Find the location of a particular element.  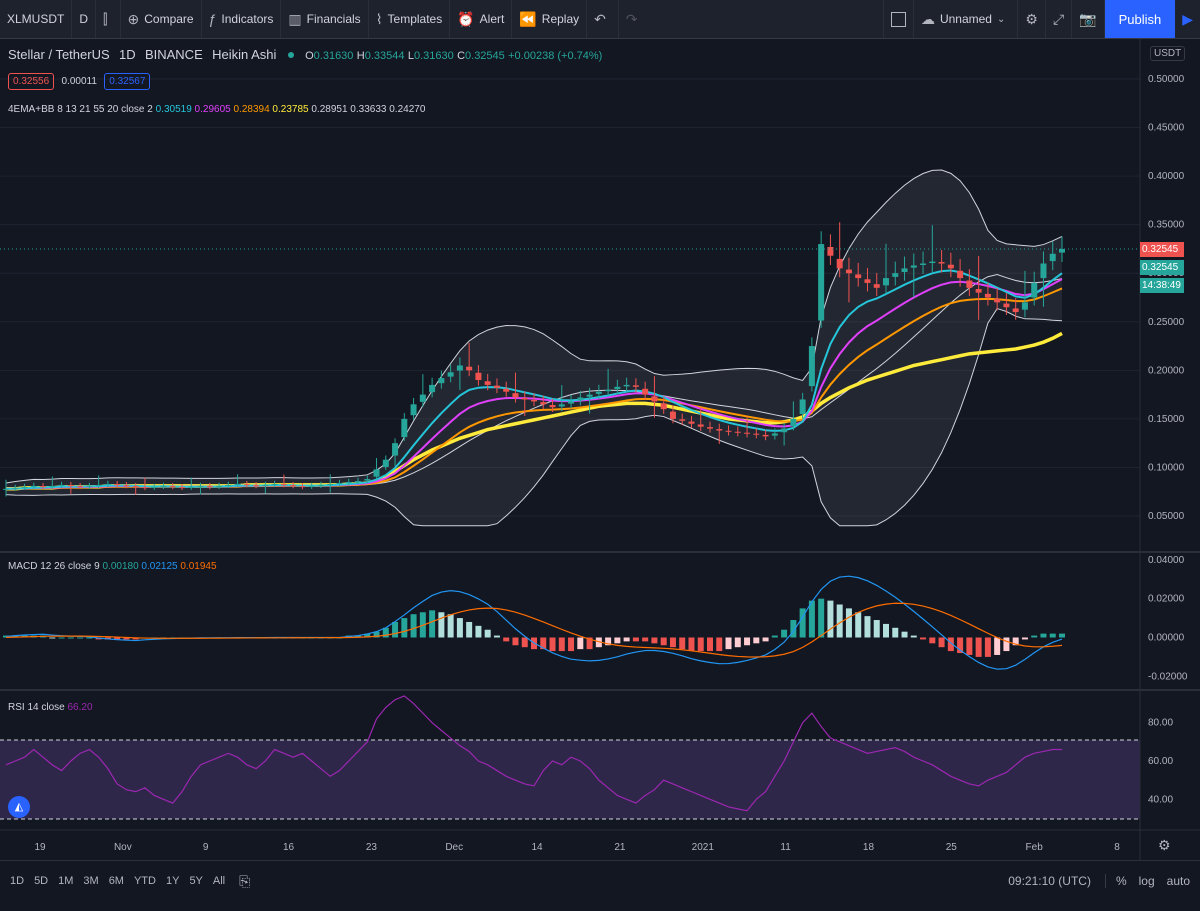

percent-toggle: % is located at coordinates (1115, 881).